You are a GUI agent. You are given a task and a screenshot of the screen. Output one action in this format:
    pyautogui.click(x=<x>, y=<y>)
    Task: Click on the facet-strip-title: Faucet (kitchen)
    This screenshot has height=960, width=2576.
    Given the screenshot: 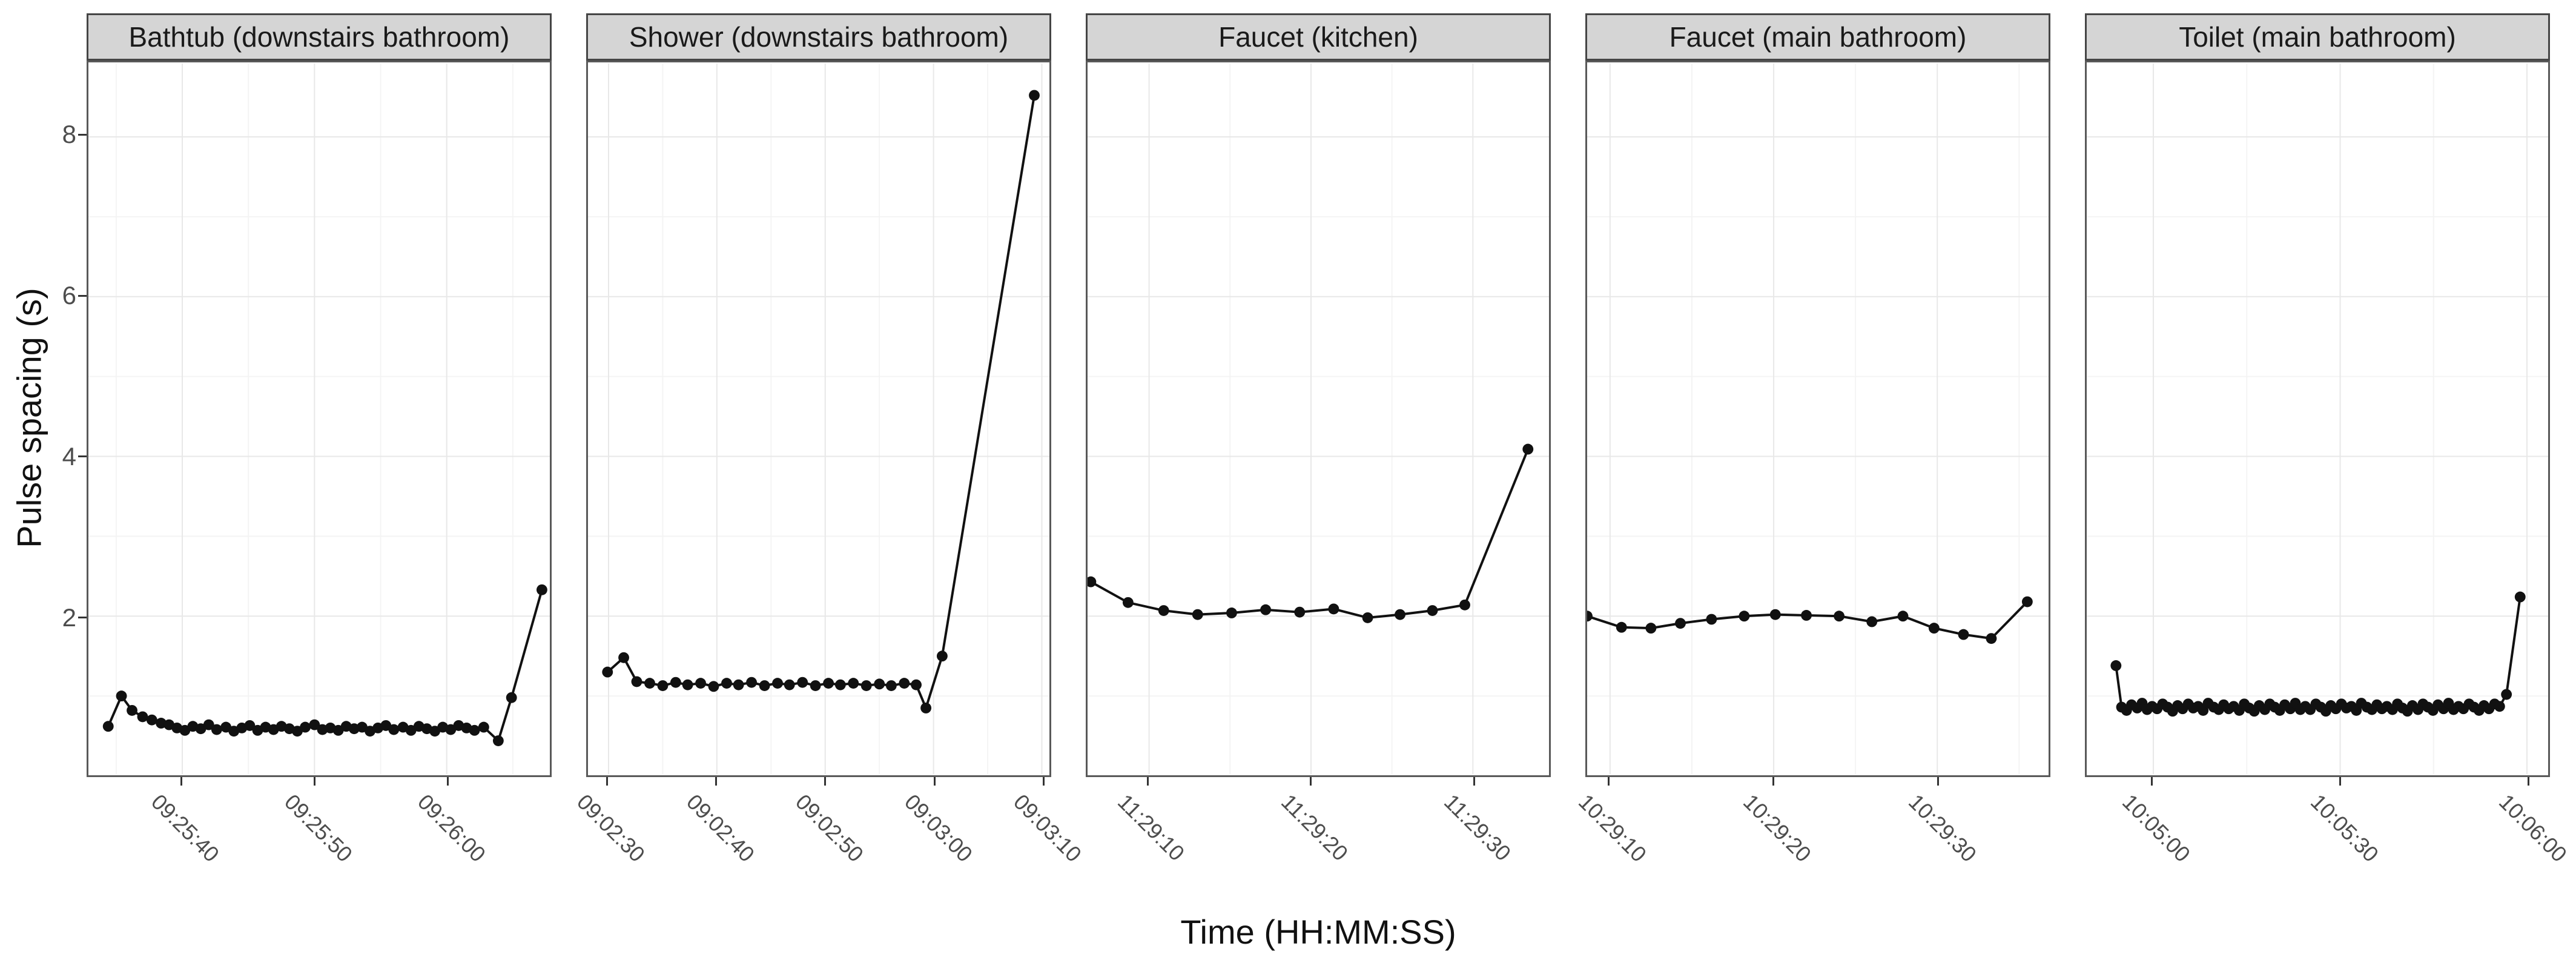 What is the action you would take?
    pyautogui.click(x=1318, y=37)
    